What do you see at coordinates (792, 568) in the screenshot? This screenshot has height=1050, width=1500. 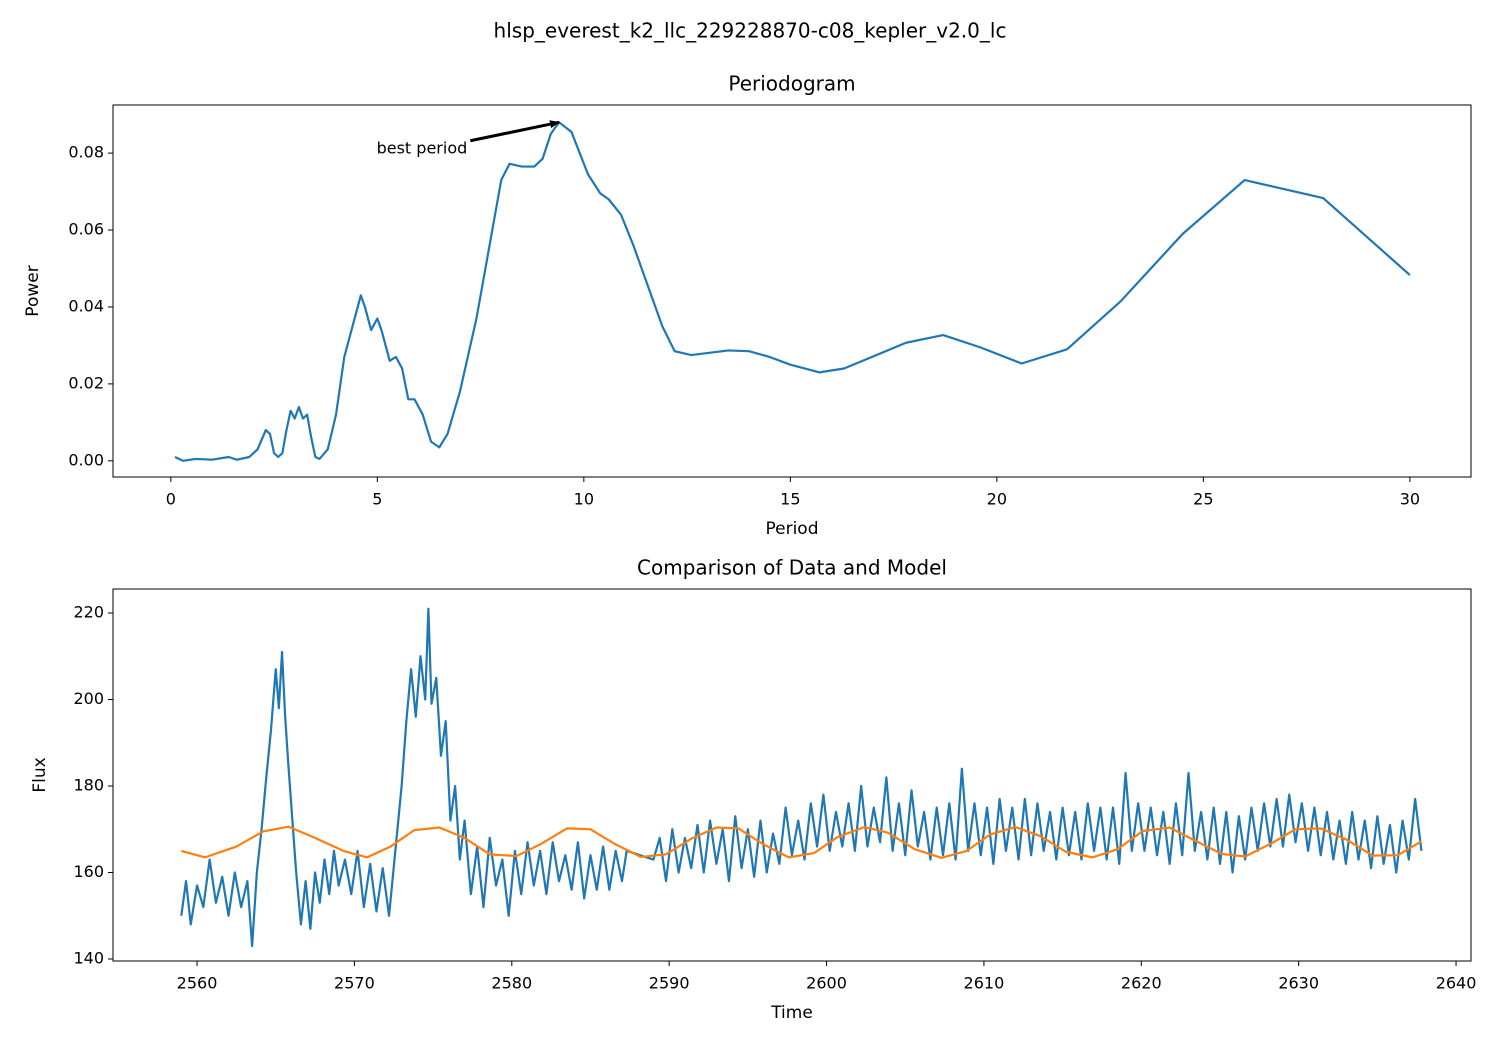 I see `axes-title: Comparison of Data and Model` at bounding box center [792, 568].